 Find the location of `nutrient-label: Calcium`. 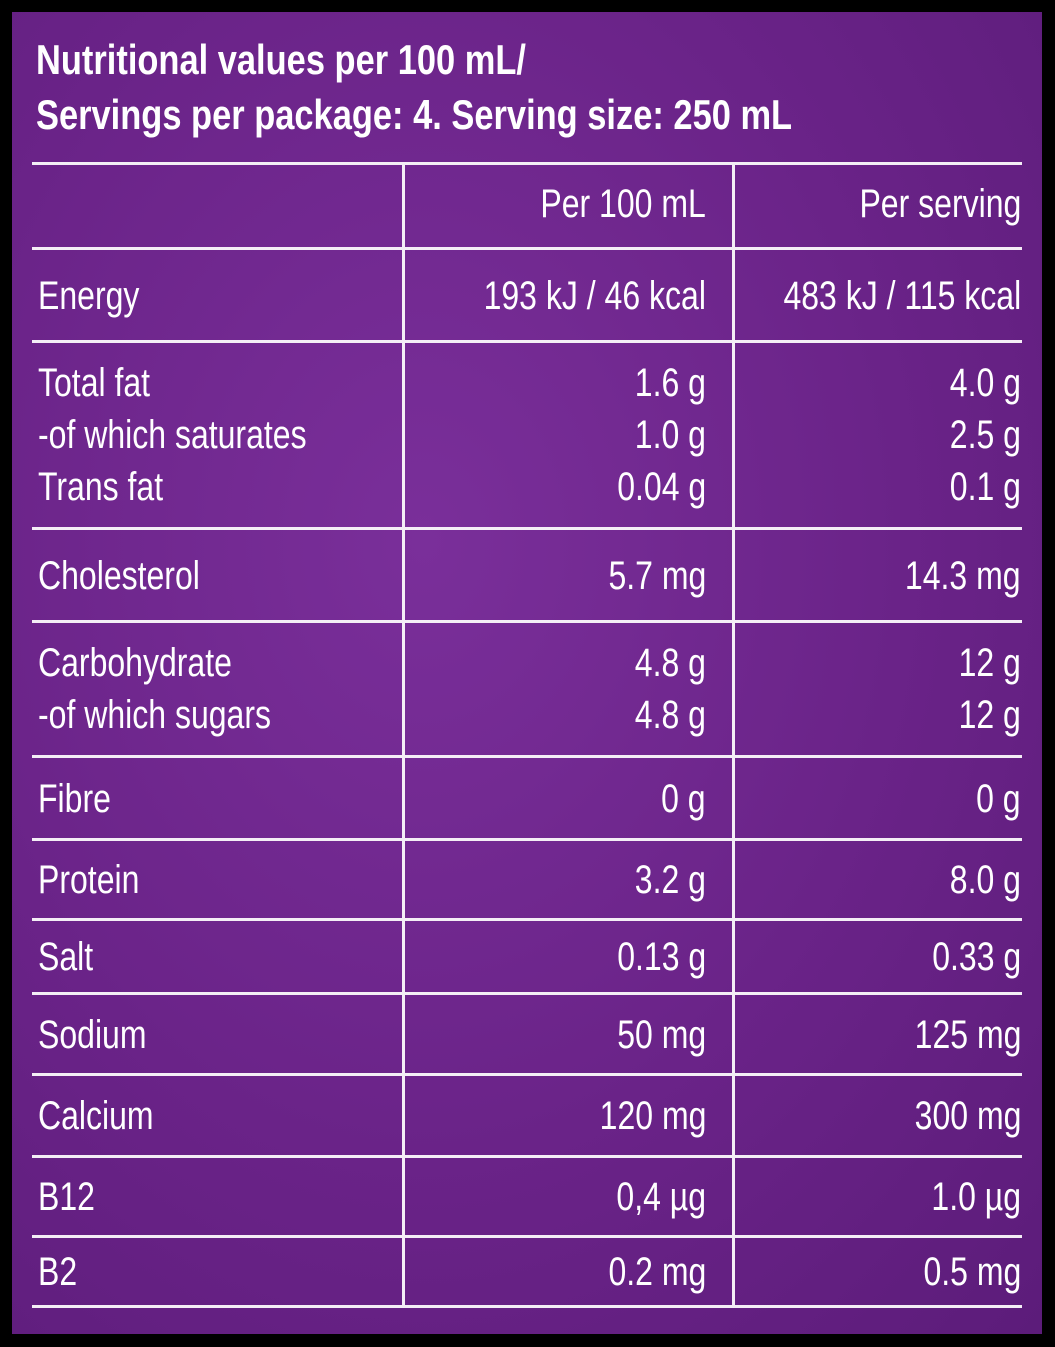

nutrient-label: Calcium is located at coordinates (96, 1116).